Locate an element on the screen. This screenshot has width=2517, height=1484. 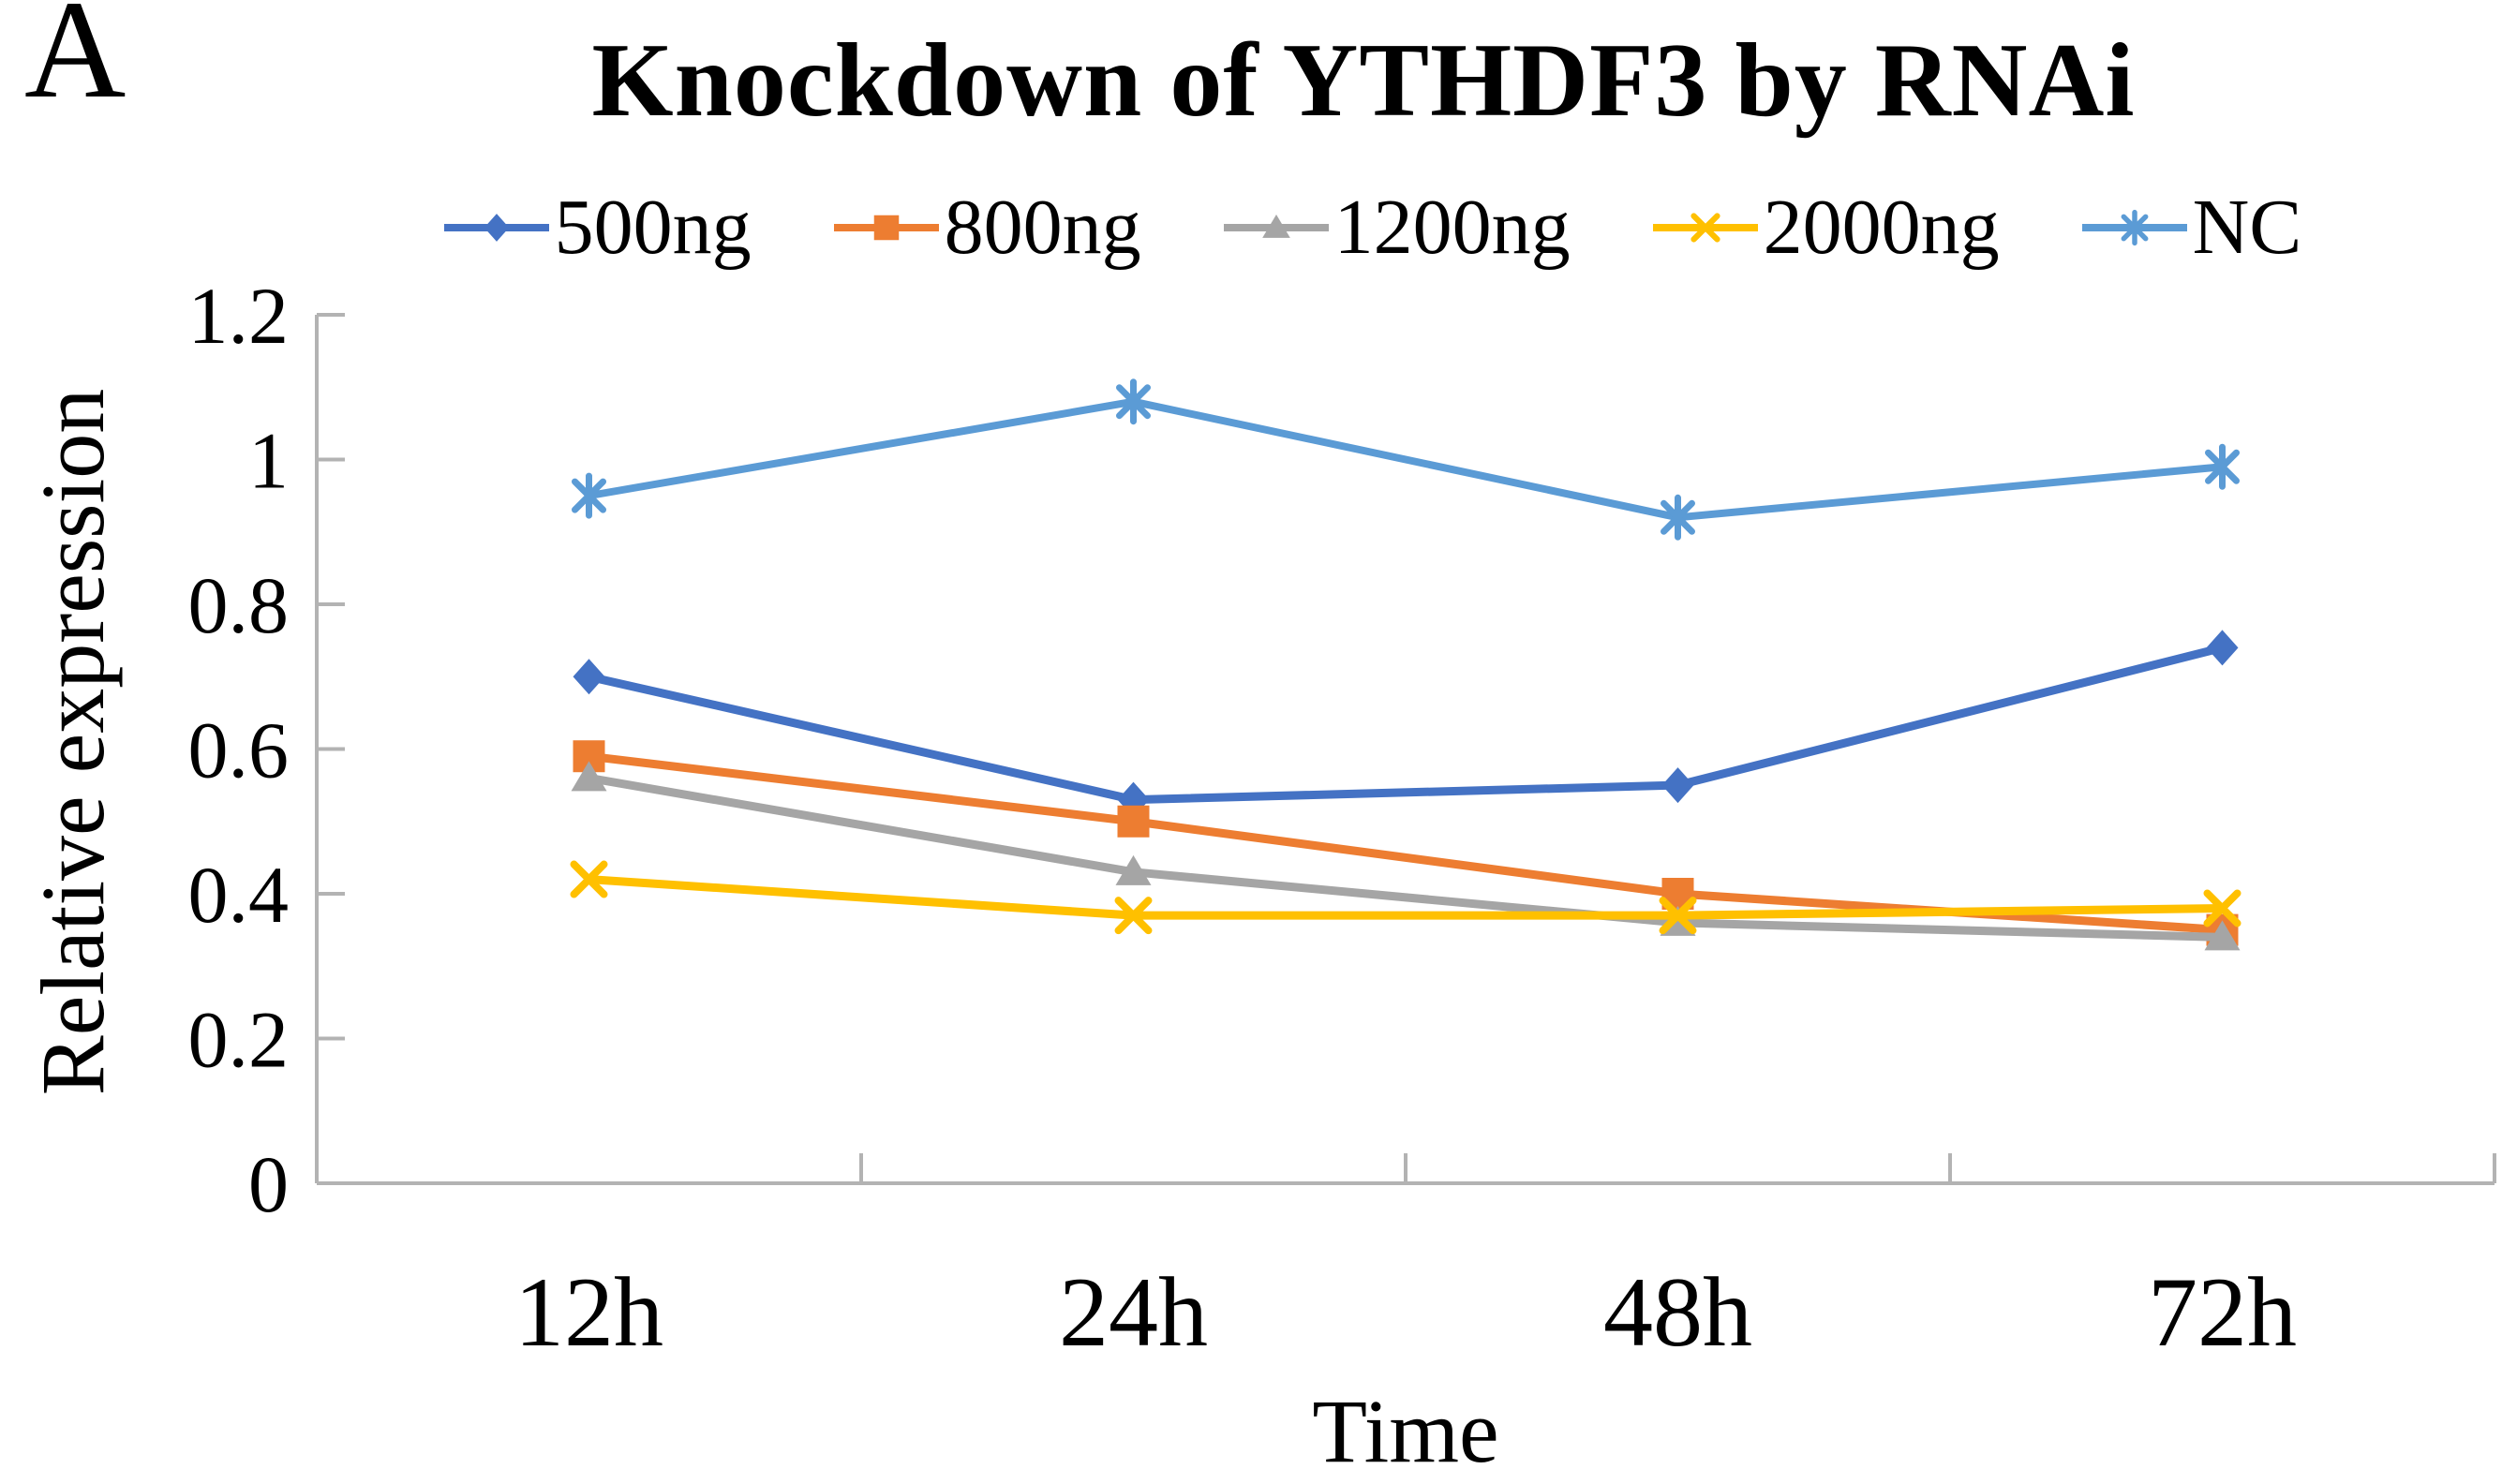
legend-item-NC: NC is located at coordinates (2191, 227).